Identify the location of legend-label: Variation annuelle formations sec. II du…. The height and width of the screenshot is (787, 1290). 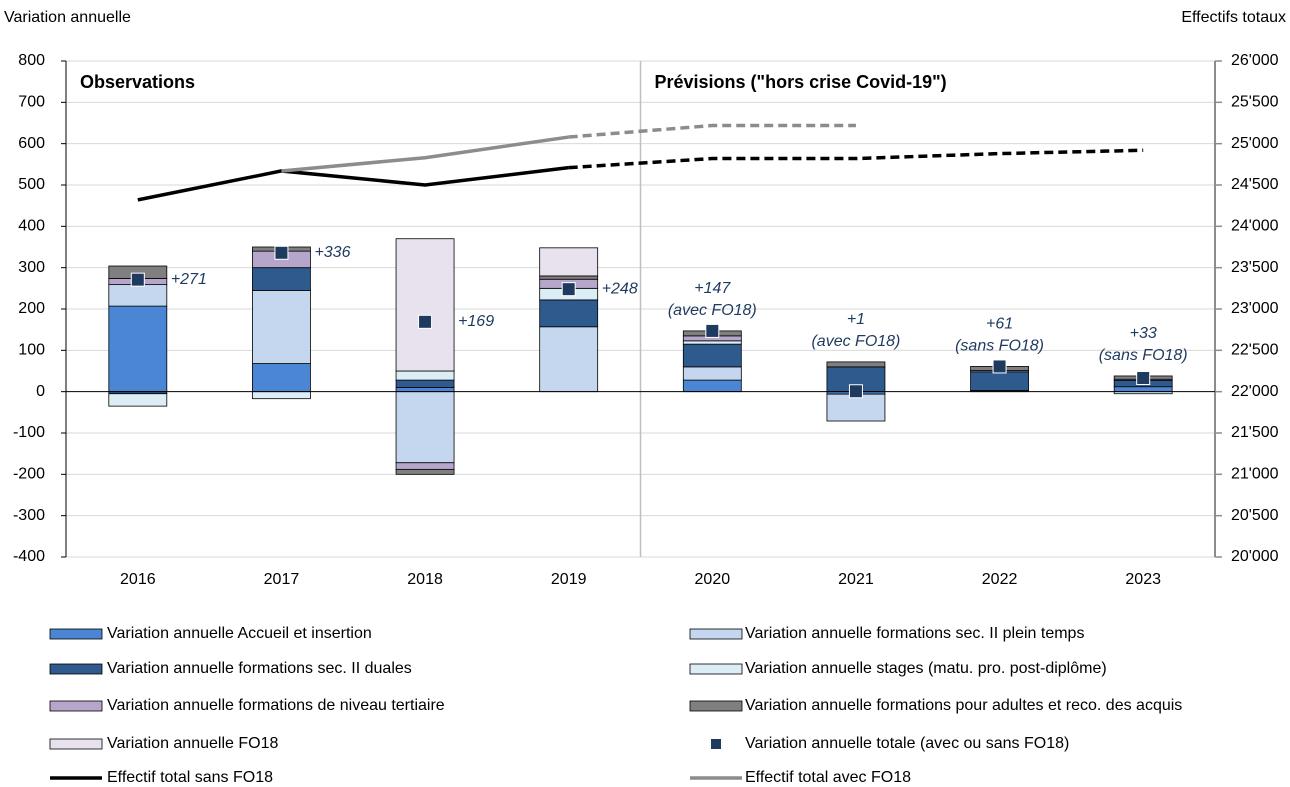
(259, 668).